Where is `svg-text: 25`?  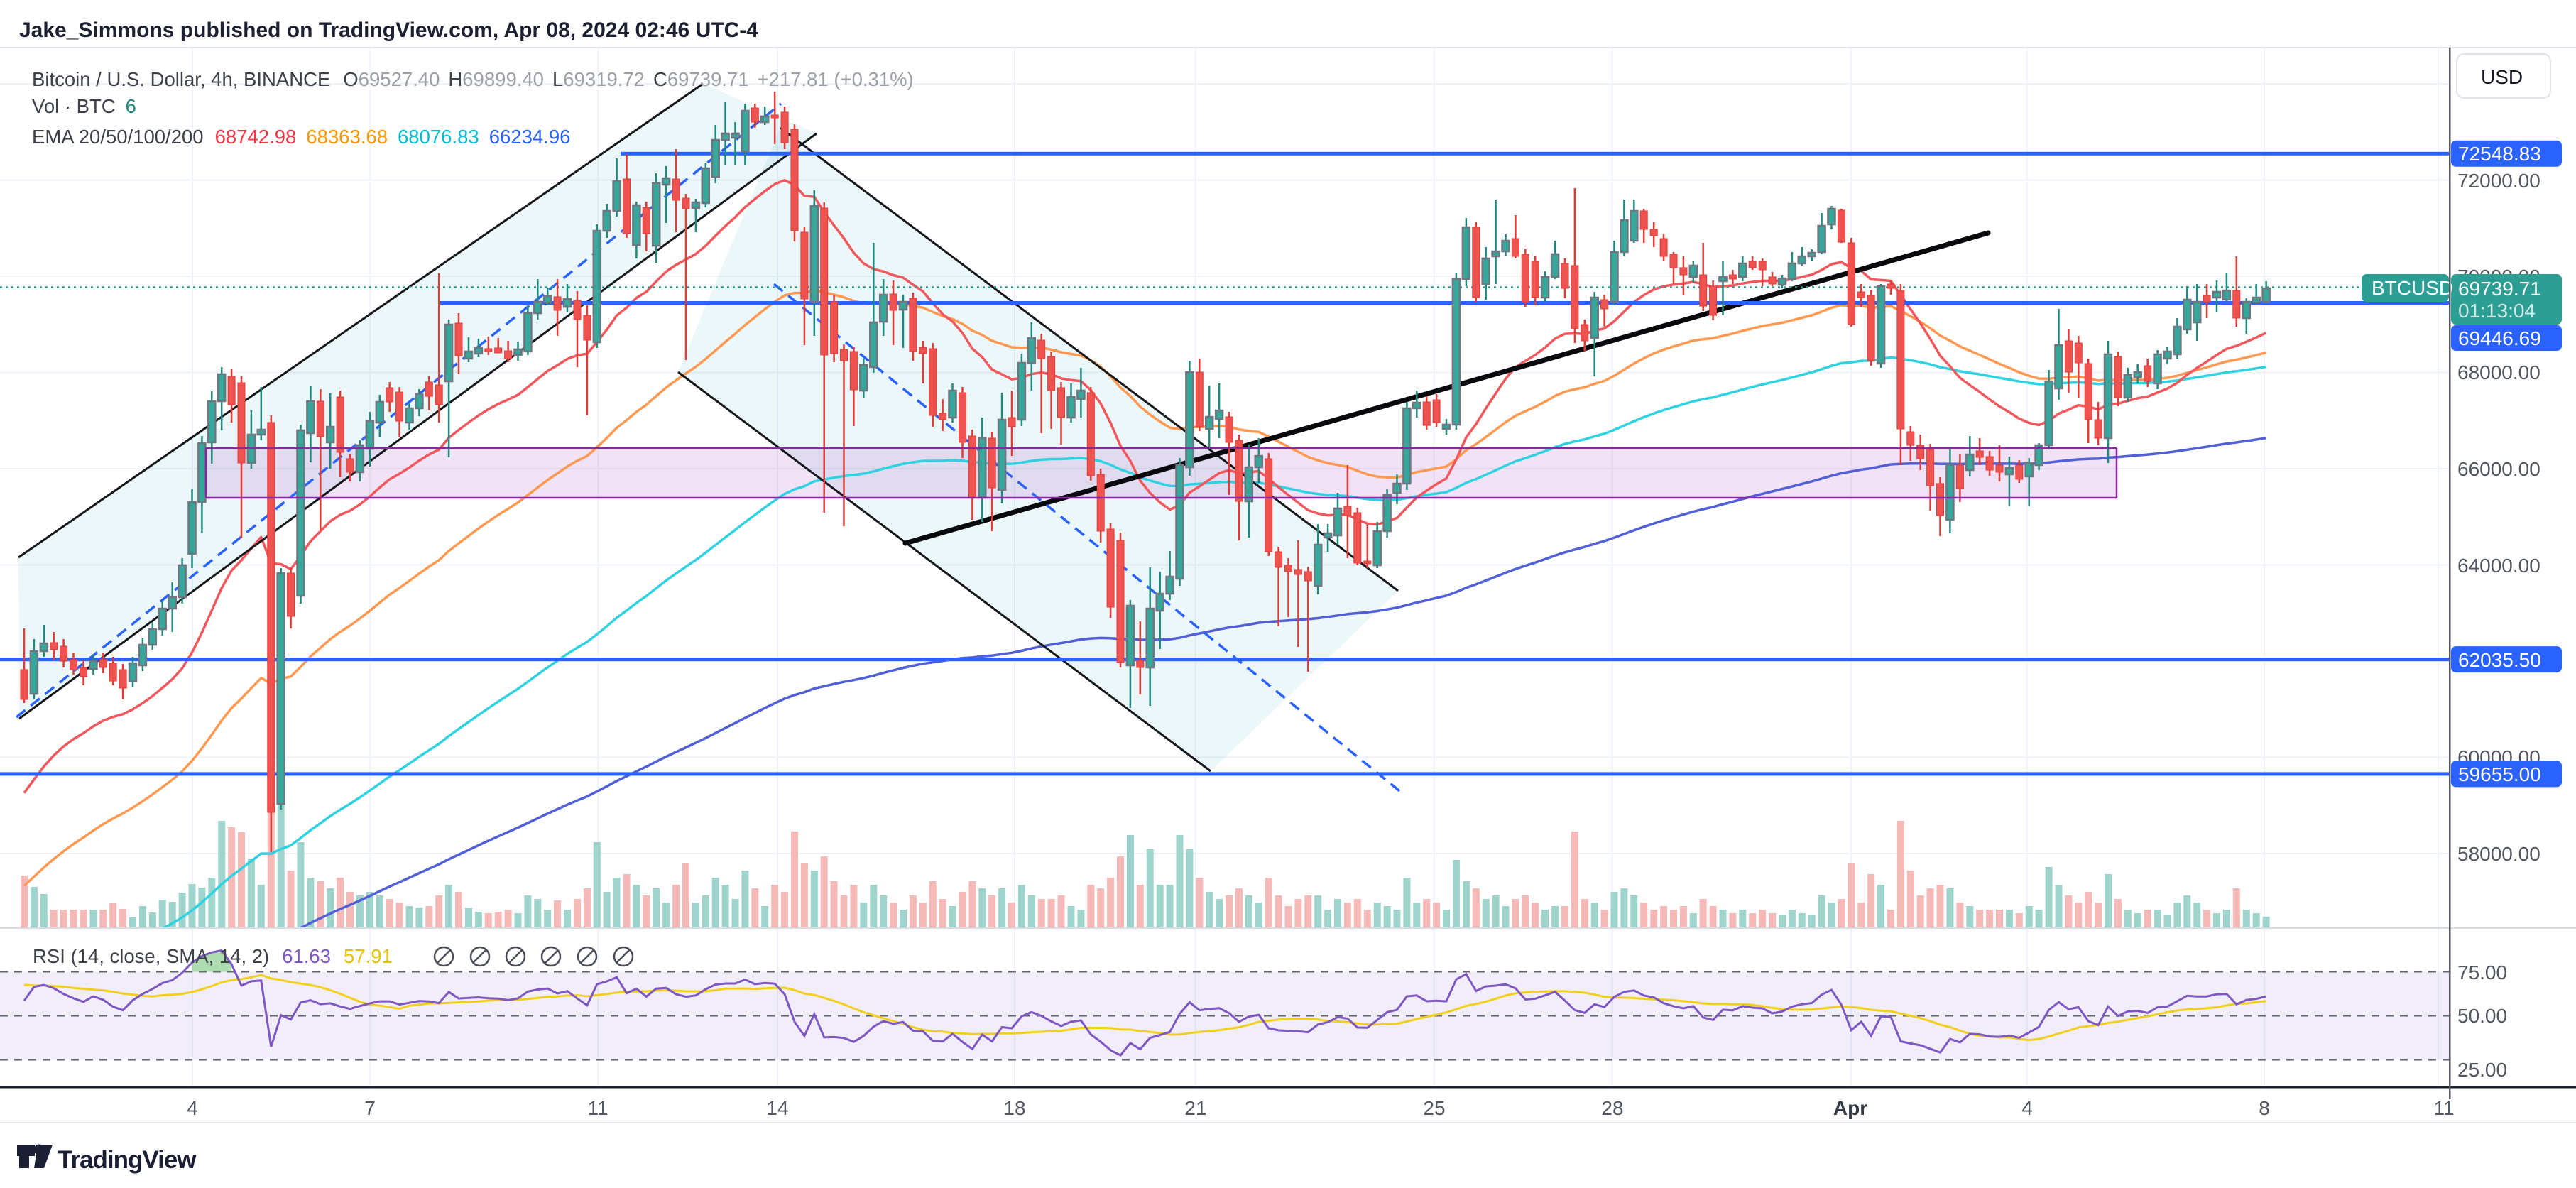
svg-text: 25 is located at coordinates (1434, 1108).